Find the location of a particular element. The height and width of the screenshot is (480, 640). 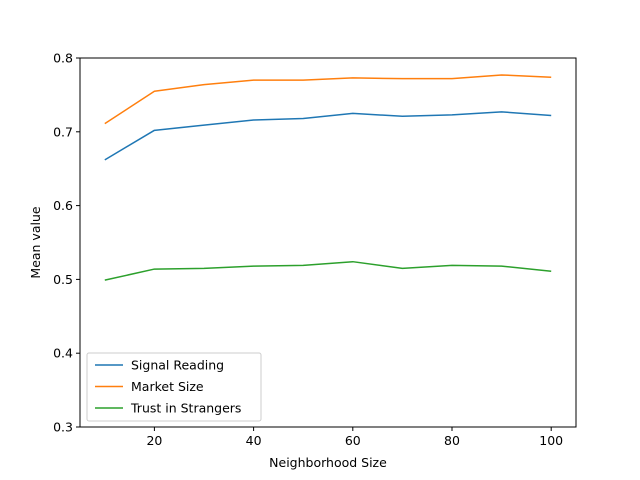

y-tick-label: 0.7 is located at coordinates (63, 131).